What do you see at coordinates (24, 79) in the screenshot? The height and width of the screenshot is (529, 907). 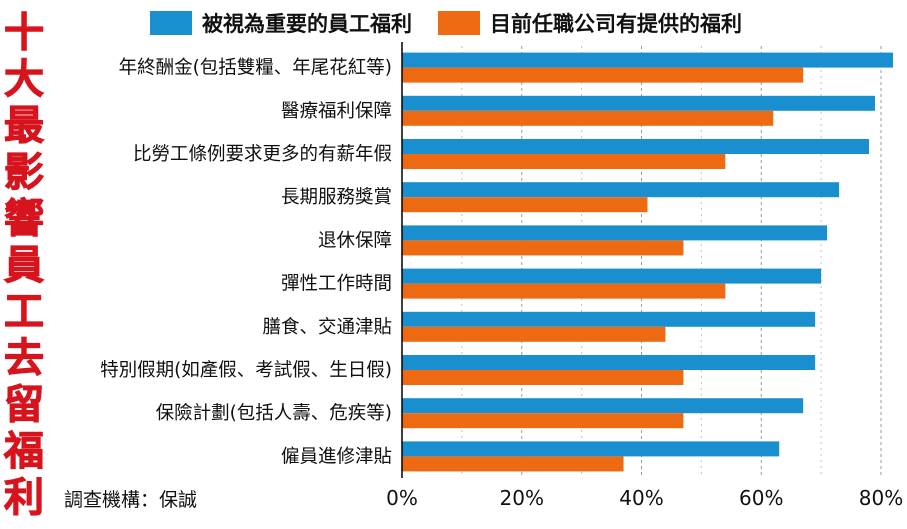 I see `side-title-char: 大` at bounding box center [24, 79].